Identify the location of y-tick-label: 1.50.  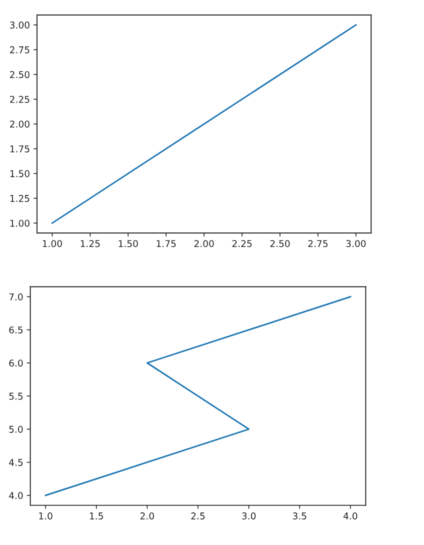
(20, 174).